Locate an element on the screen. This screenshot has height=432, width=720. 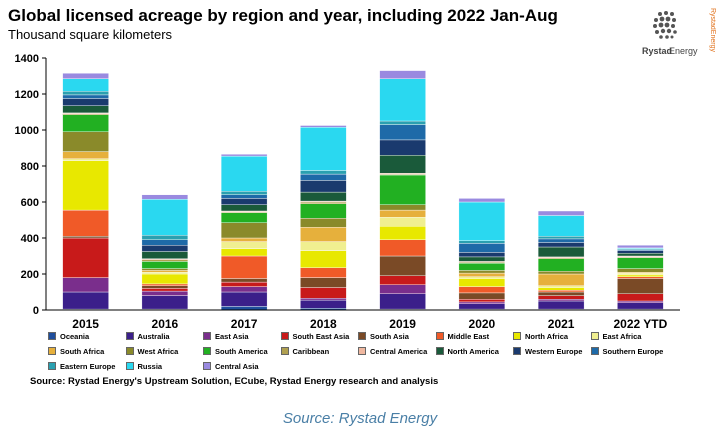
globe-dots-icon is located at coordinates (665, 25).